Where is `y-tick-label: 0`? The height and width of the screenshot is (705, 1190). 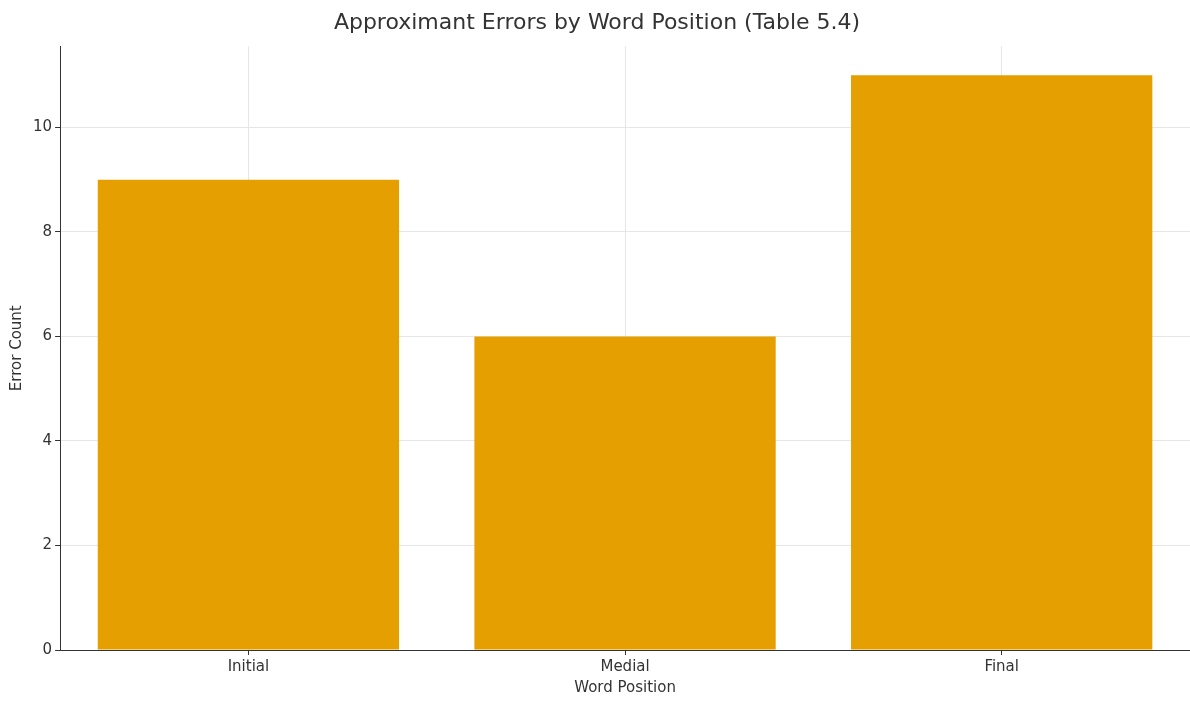
y-tick-label: 0 is located at coordinates (47, 648).